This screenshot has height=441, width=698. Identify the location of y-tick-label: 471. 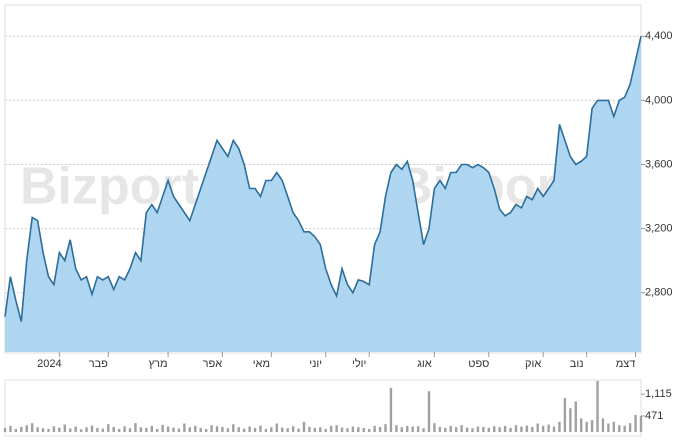
(654, 416).